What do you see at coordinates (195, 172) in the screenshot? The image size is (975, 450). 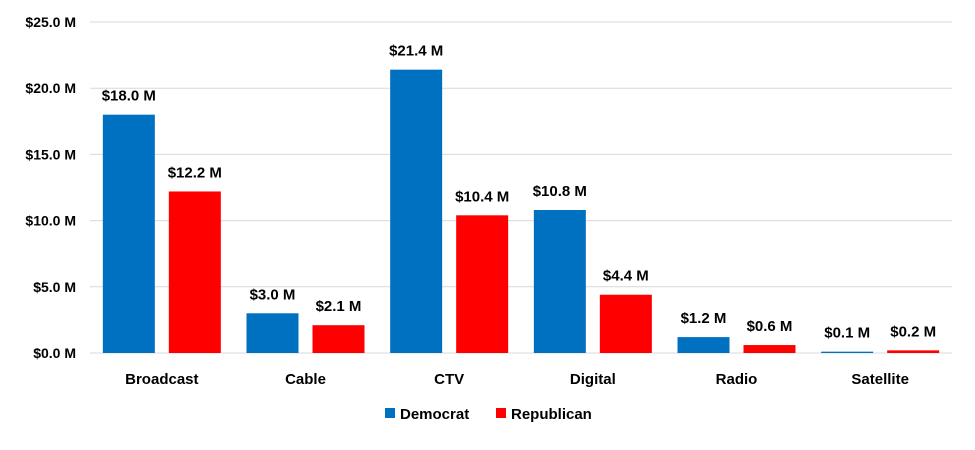 I see `data-label: $12.2 M` at bounding box center [195, 172].